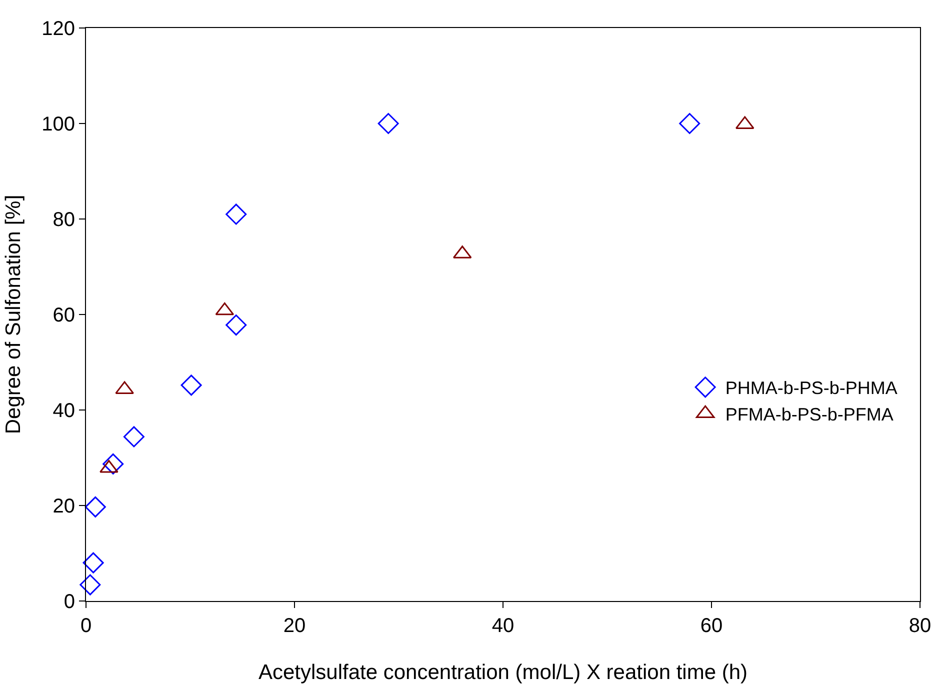 The image size is (944, 692). What do you see at coordinates (711, 626) in the screenshot?
I see `x-tick-label: 60` at bounding box center [711, 626].